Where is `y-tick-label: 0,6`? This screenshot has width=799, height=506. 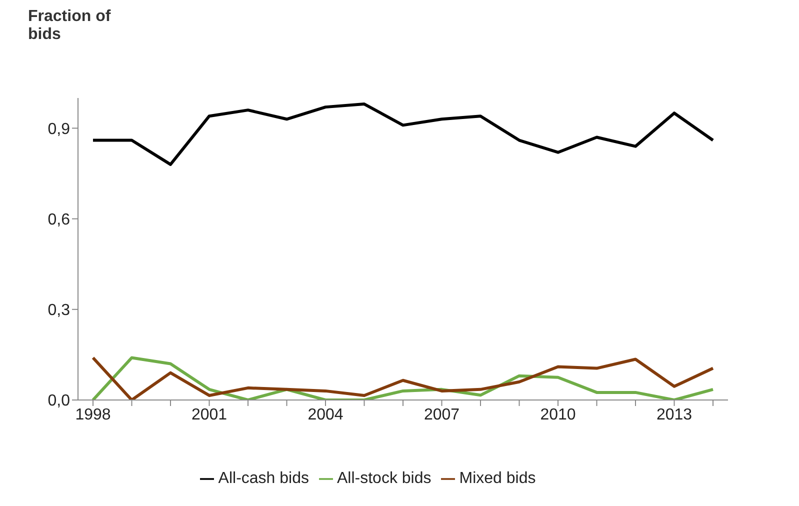
y-tick-label: 0,6 is located at coordinates (59, 219).